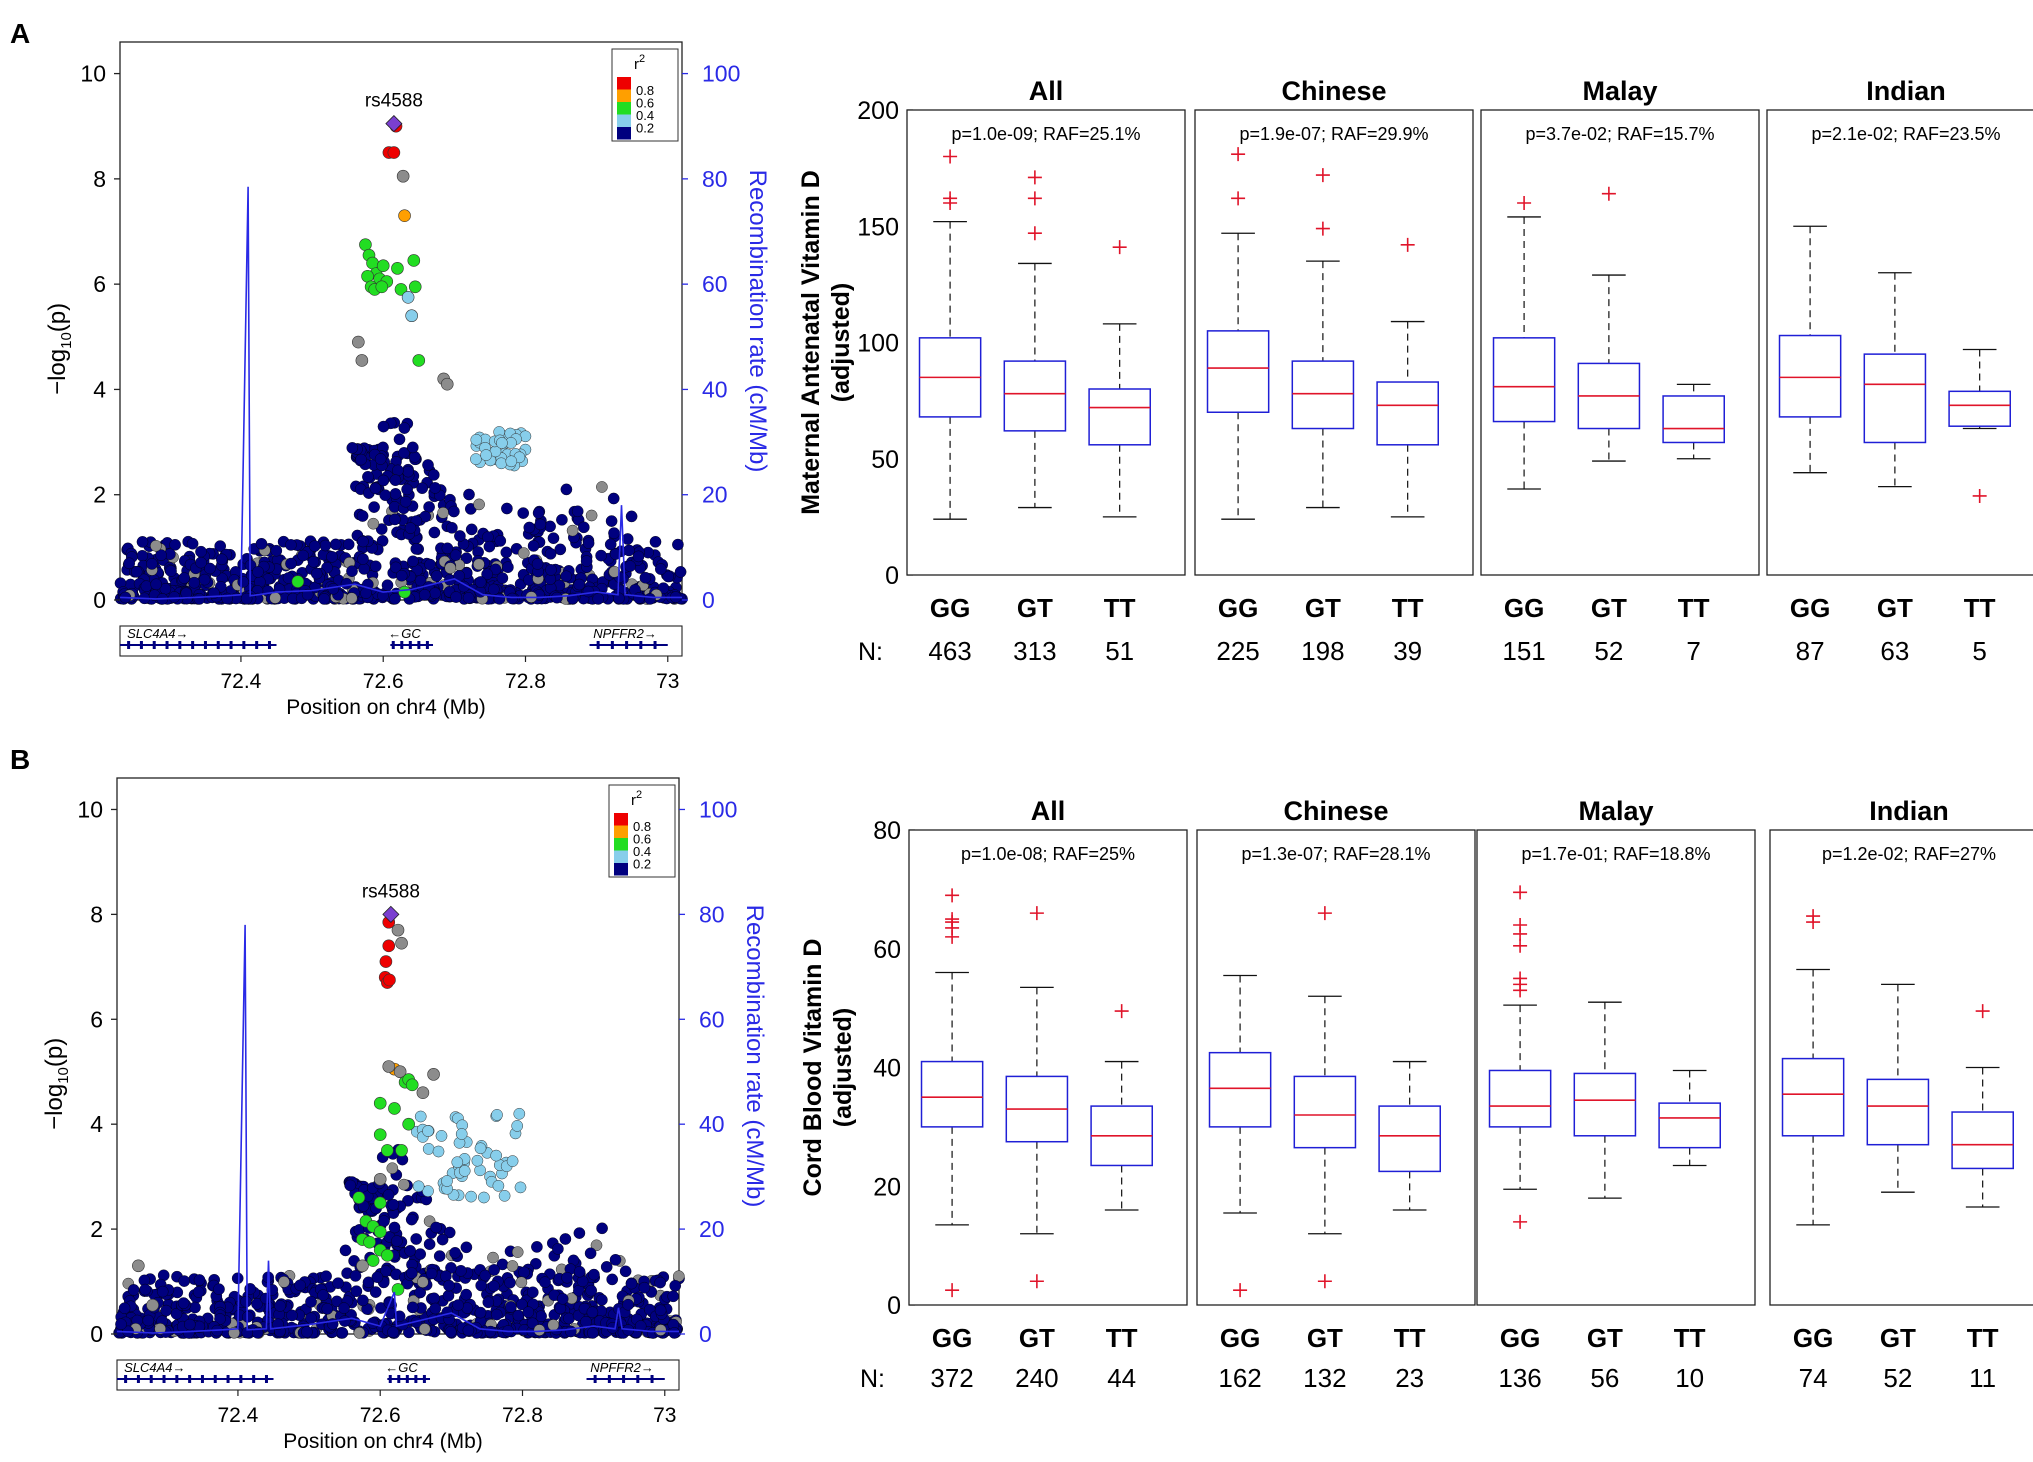  Describe the element at coordinates (1121, 1378) in the screenshot. I see `sample-size-label: 44` at that location.